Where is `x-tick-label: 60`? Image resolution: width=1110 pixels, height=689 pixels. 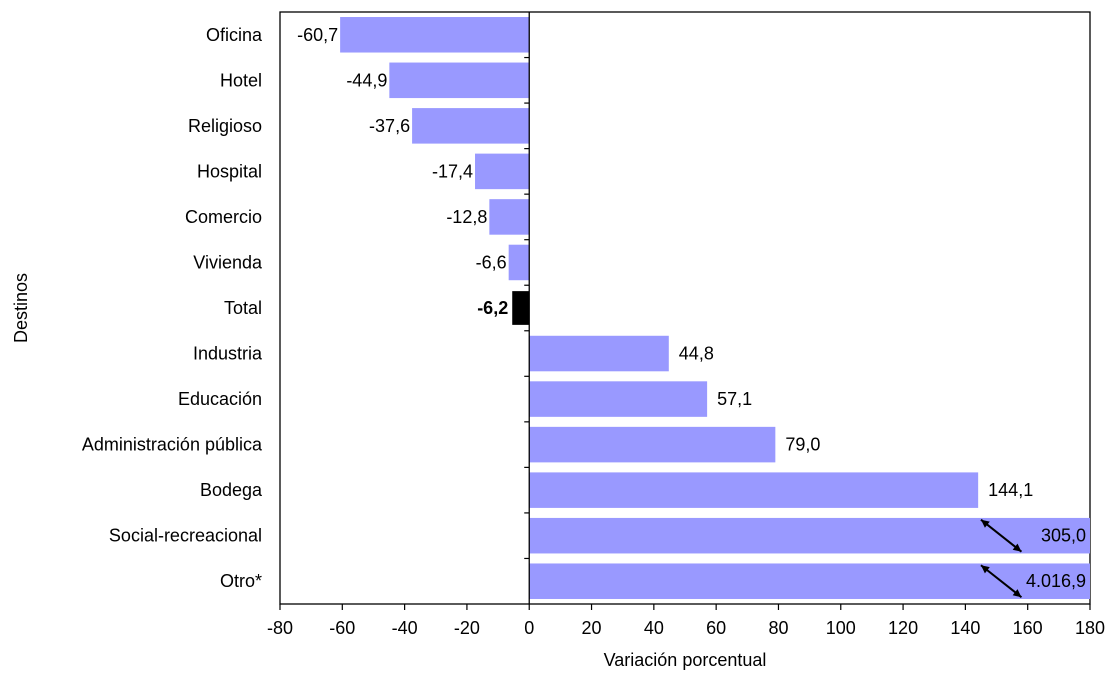
x-tick-label: 60 is located at coordinates (716, 628).